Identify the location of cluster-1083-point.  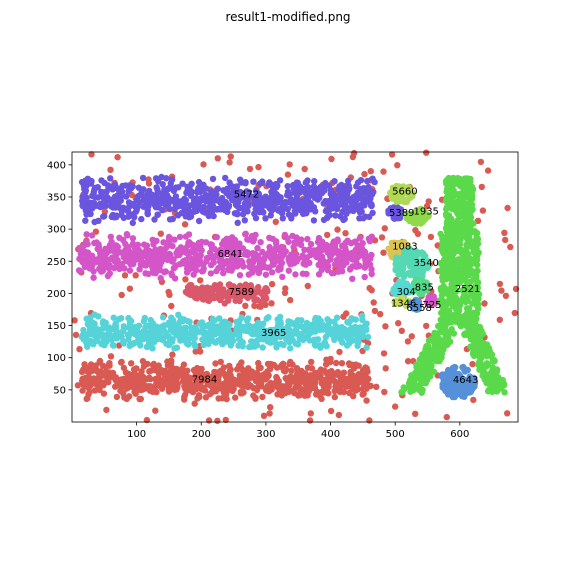
(388, 248).